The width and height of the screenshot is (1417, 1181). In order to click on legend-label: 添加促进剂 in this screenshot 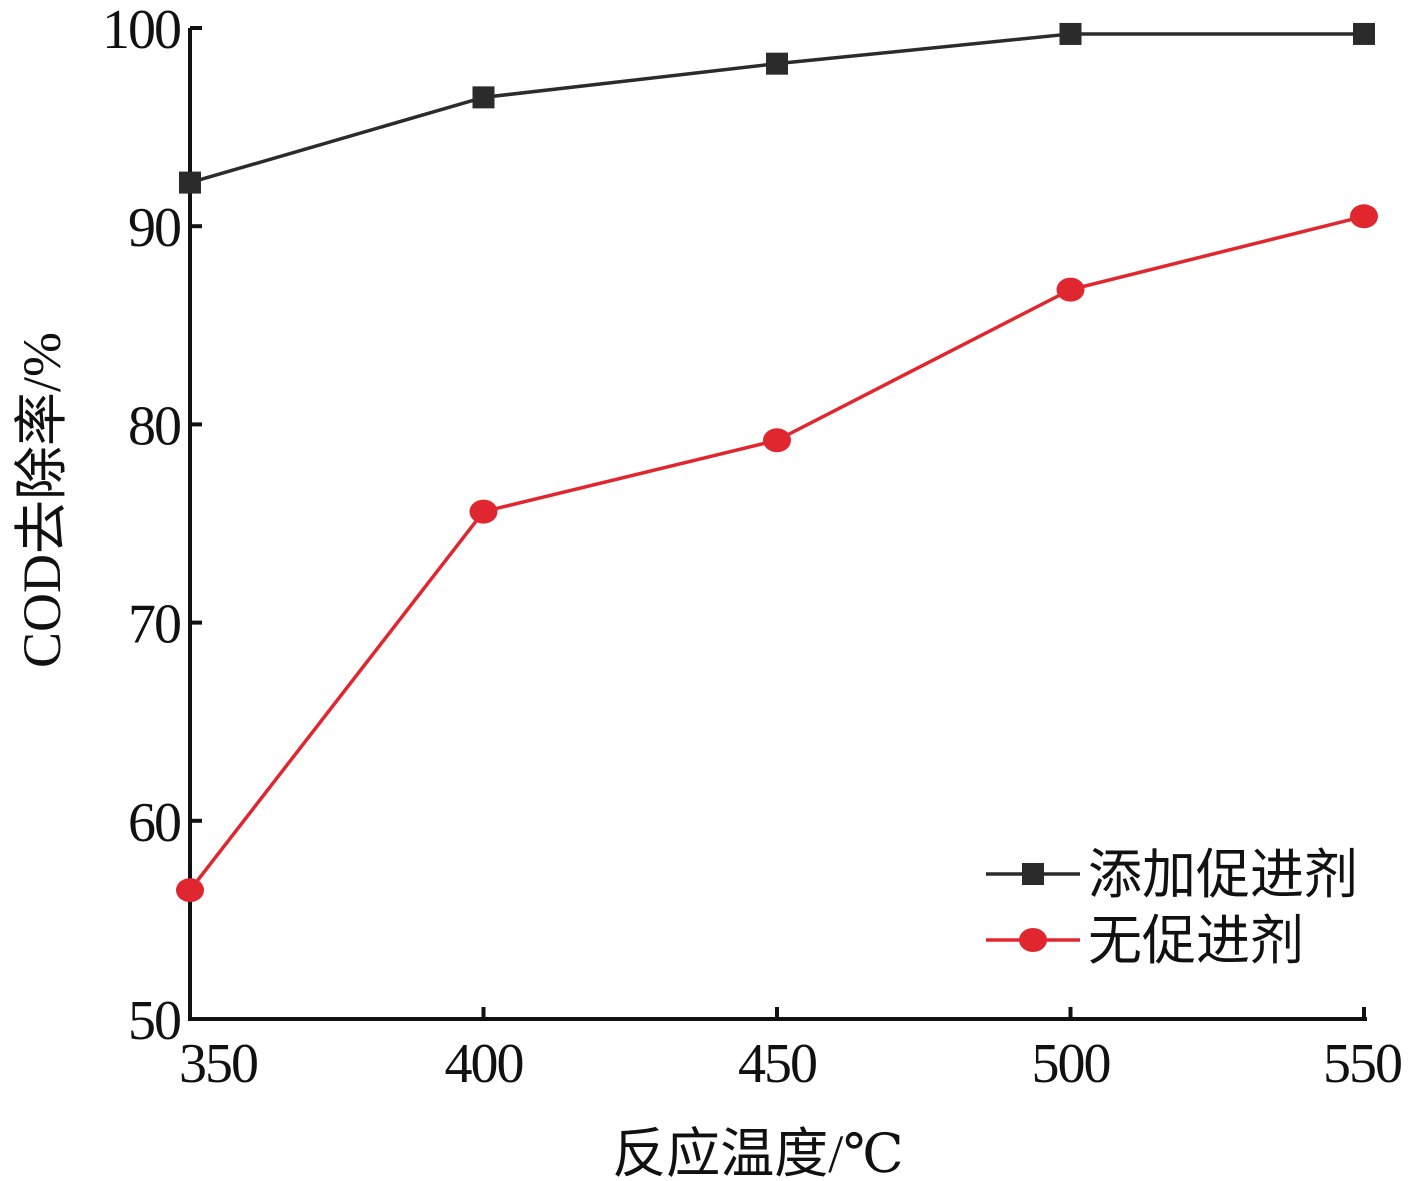, I will do `click(1223, 875)`.